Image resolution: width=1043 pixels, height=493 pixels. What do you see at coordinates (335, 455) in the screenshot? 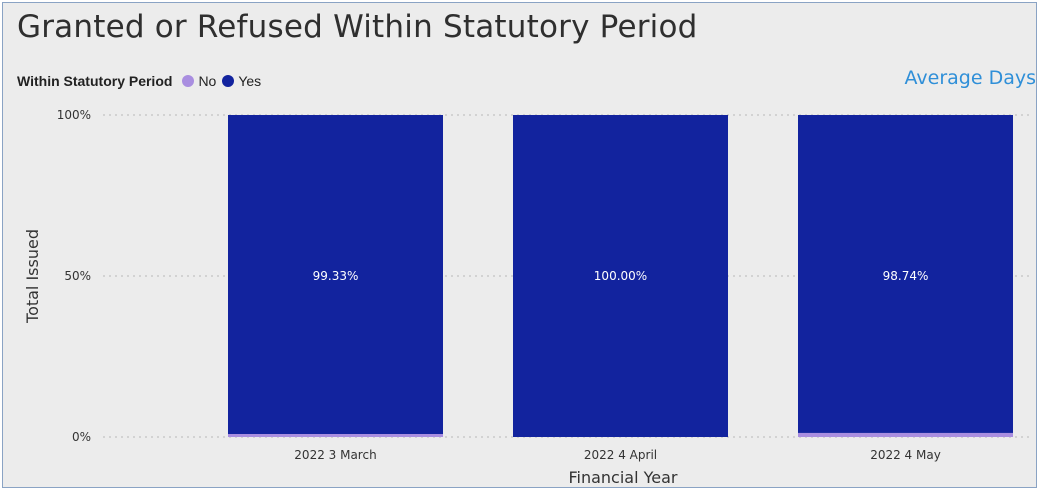
I see `x-tick-label: 2022 3 March` at bounding box center [335, 455].